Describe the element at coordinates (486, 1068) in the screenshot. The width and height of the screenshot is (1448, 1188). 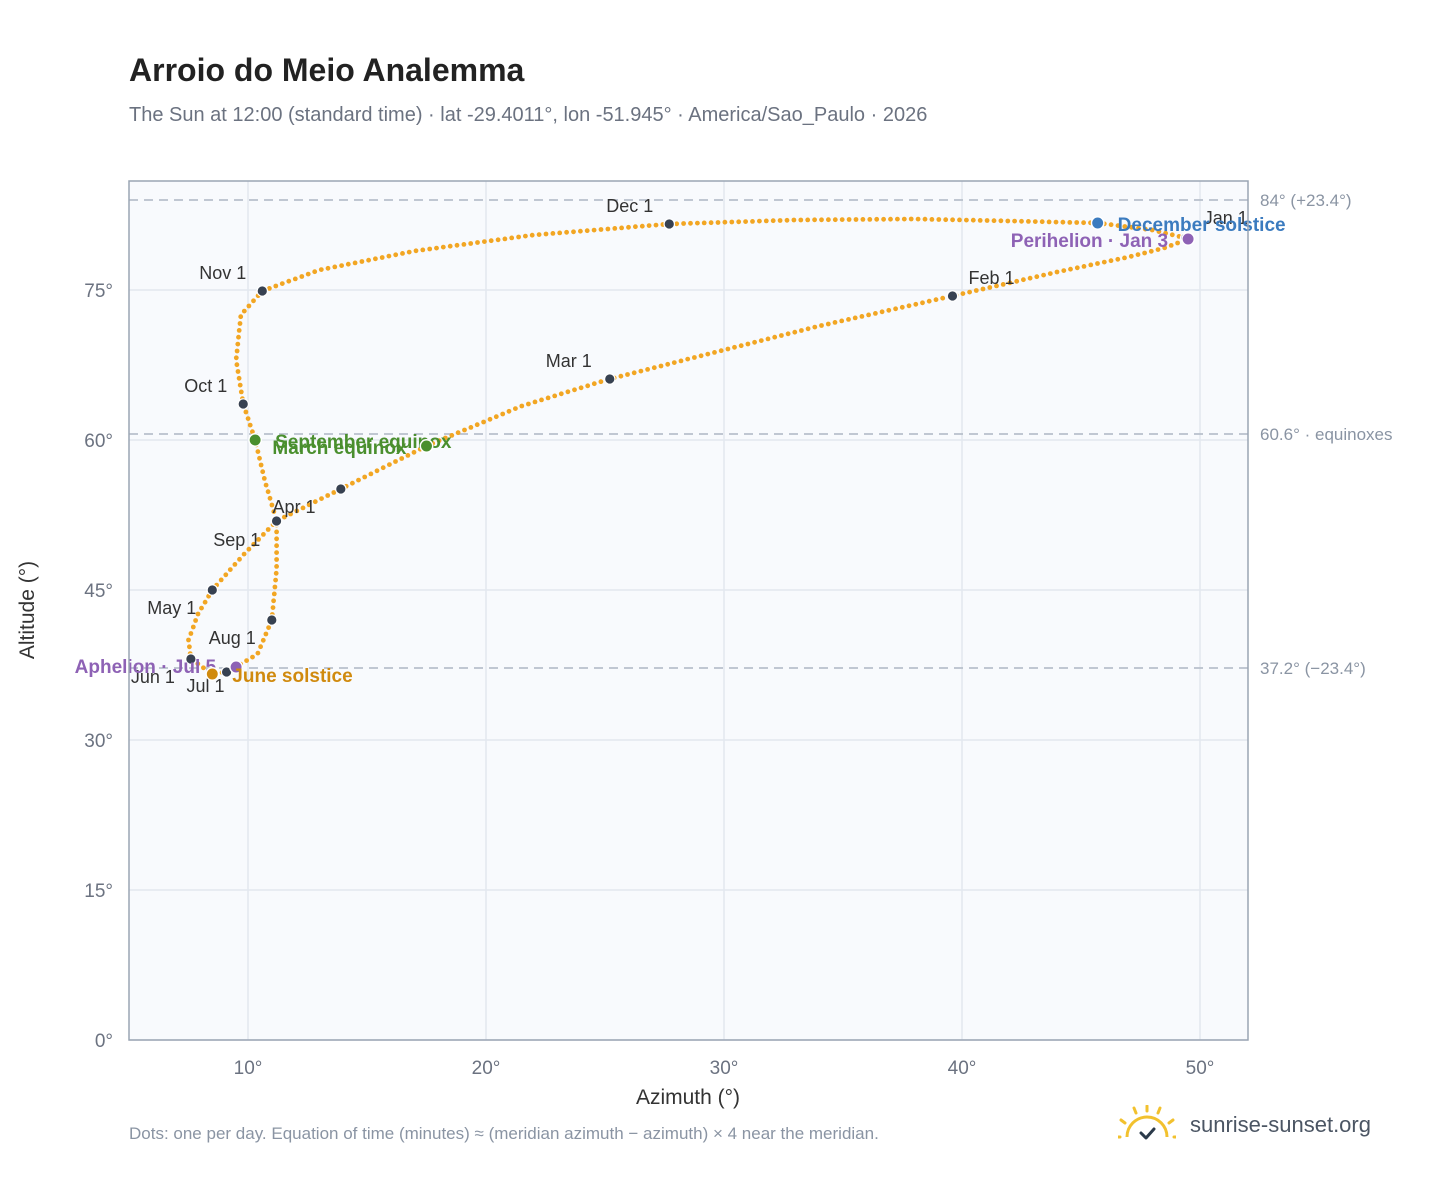
I see `x-tick-label: 20°` at that location.